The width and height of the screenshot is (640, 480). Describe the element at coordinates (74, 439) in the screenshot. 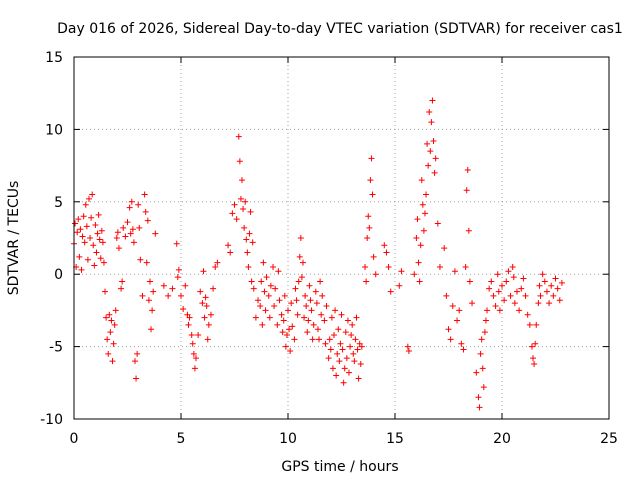

I see `x-tick-label: 0` at that location.